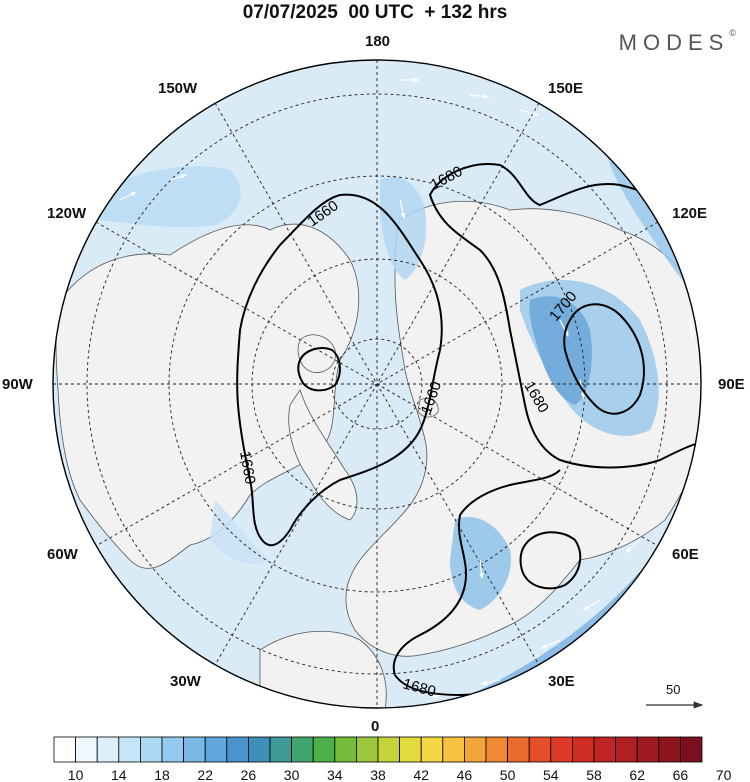  I want to click on colorbar-tick-label: 42, so click(421, 774).